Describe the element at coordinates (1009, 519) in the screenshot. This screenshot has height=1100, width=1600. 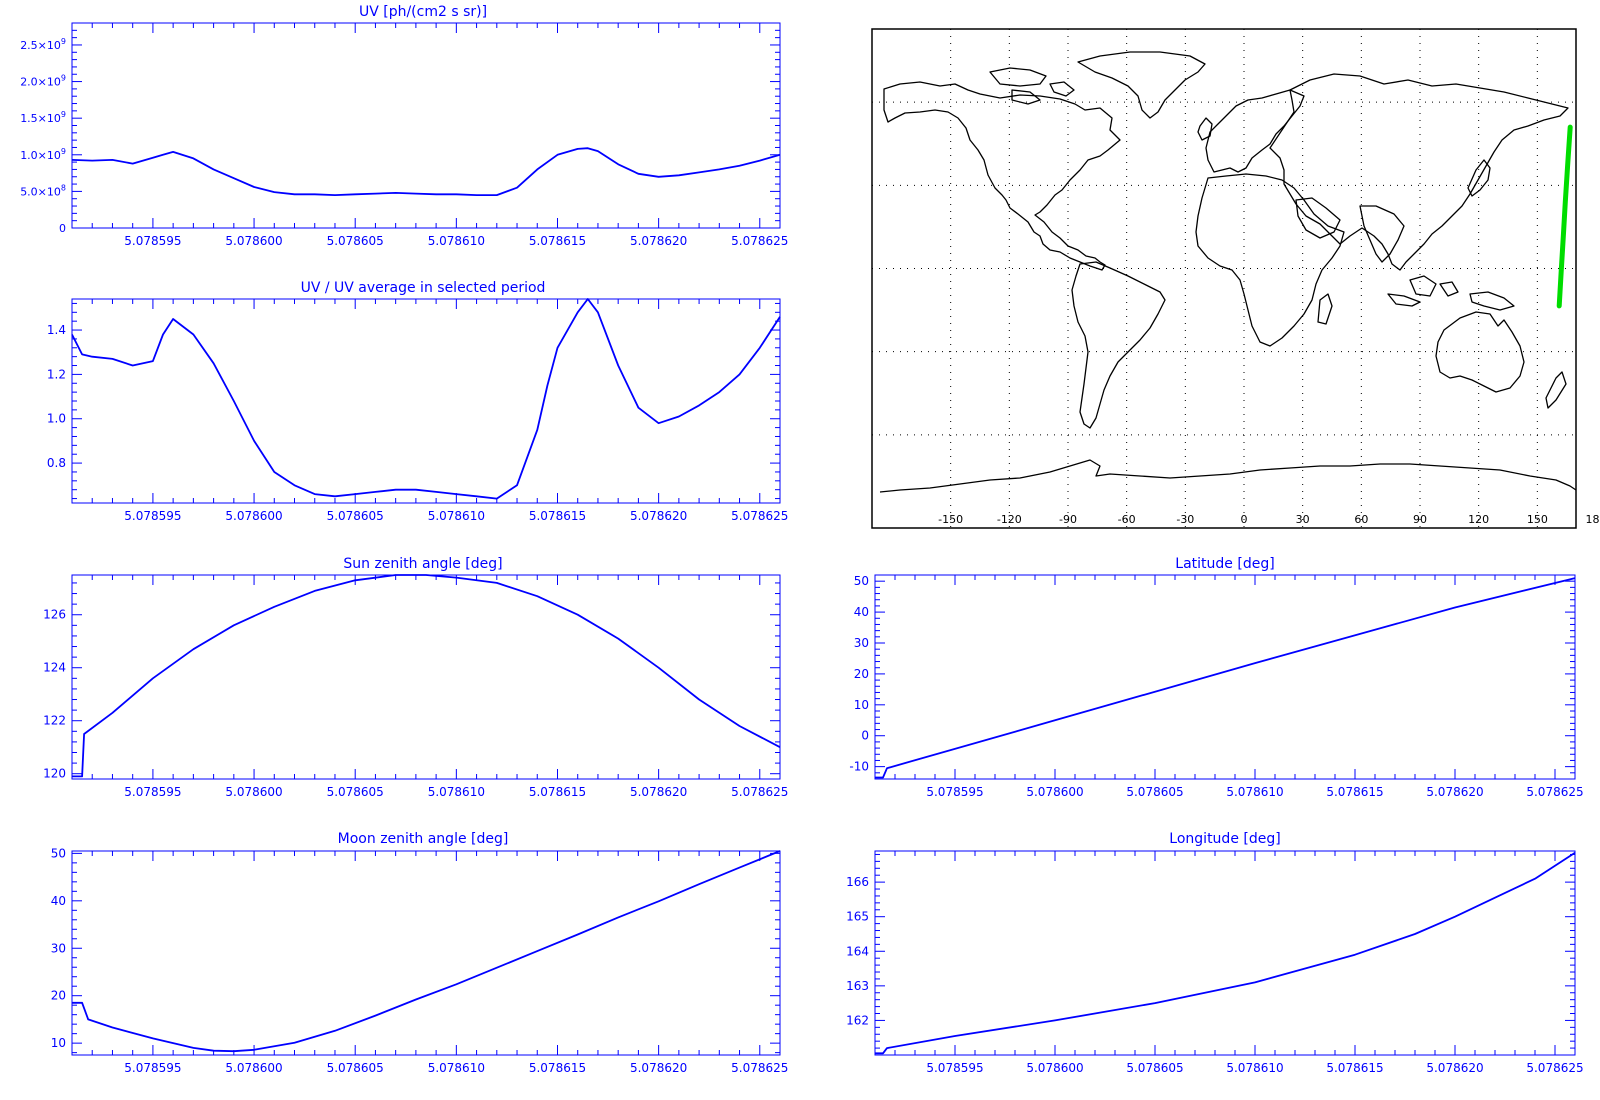
I see `longitude-label: -120` at that location.